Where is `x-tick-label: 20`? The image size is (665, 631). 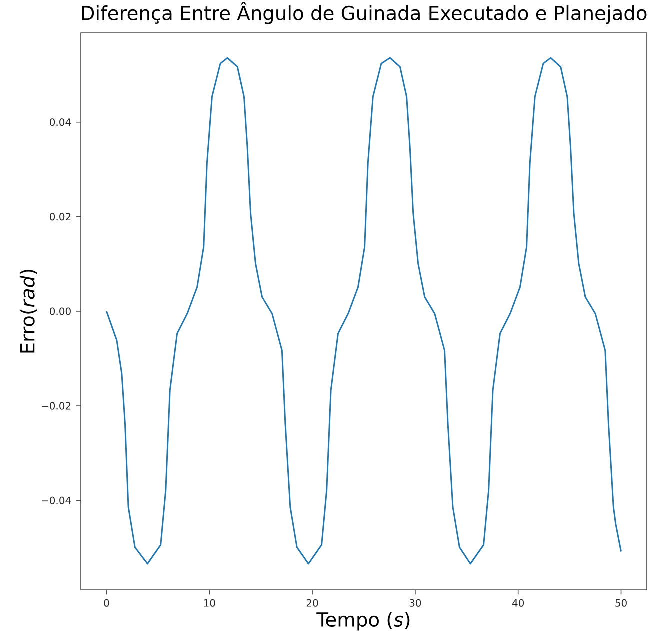 x-tick-label: 20 is located at coordinates (312, 603).